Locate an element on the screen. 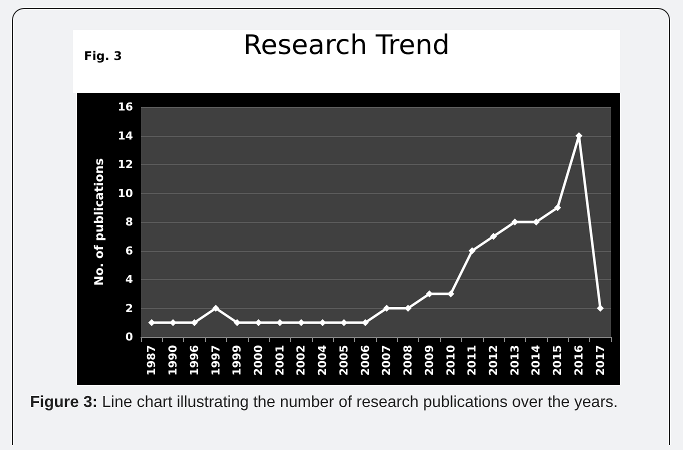 The width and height of the screenshot is (683, 450). caption: Fig. 3 is located at coordinates (103, 56).